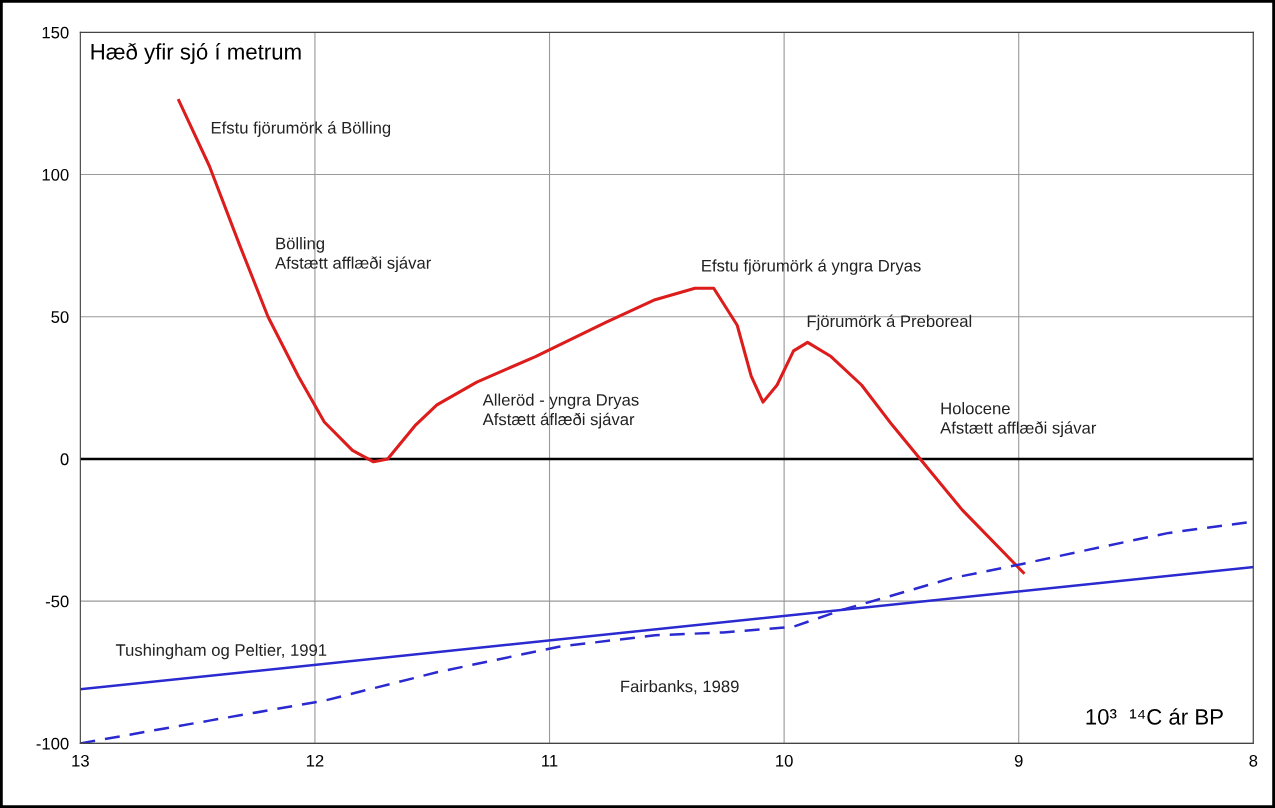 Image resolution: width=1275 pixels, height=808 pixels. I want to click on x-tick-label: 13, so click(80, 760).